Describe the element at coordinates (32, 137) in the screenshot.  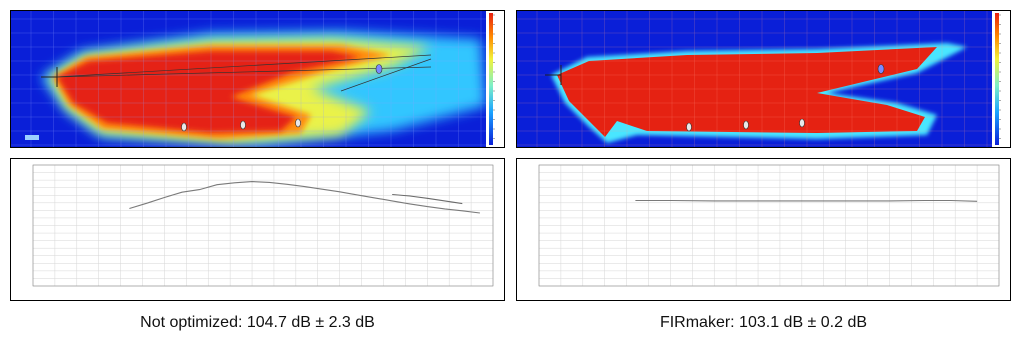
I see `heatmap-logo` at that location.